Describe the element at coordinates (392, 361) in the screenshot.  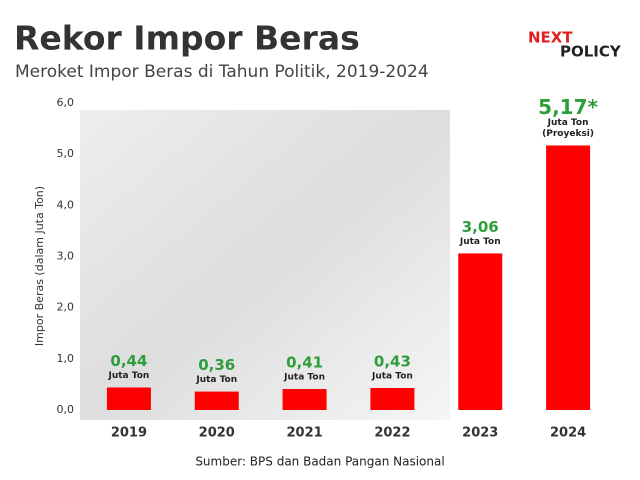
I see `value-label: 0,43` at that location.